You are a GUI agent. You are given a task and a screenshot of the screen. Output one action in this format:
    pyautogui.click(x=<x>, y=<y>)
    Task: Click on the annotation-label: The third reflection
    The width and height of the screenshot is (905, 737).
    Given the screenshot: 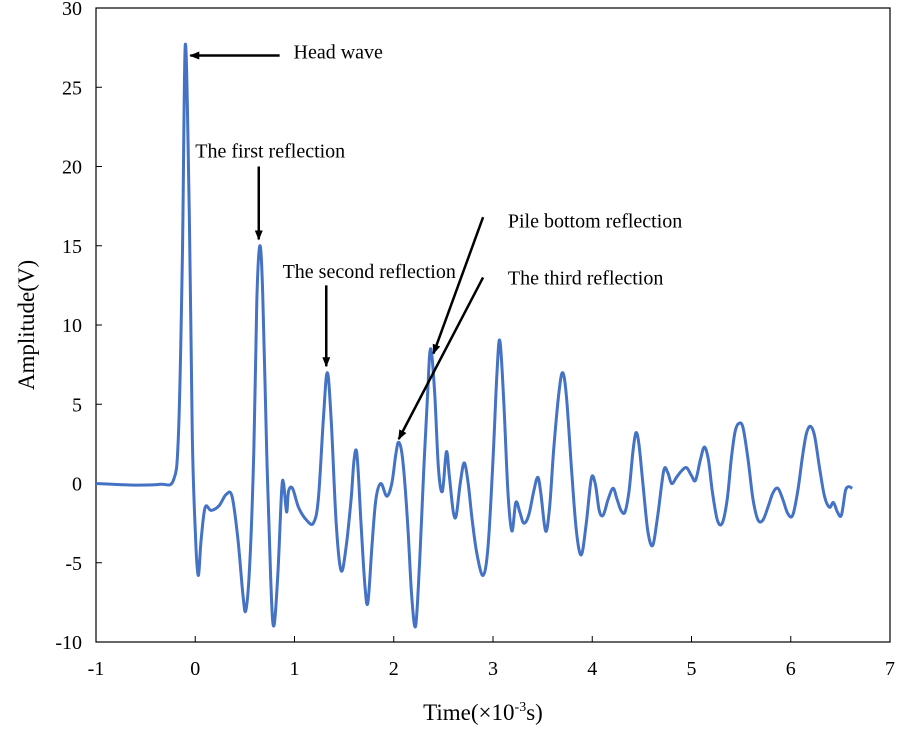 What is the action you would take?
    pyautogui.click(x=586, y=278)
    